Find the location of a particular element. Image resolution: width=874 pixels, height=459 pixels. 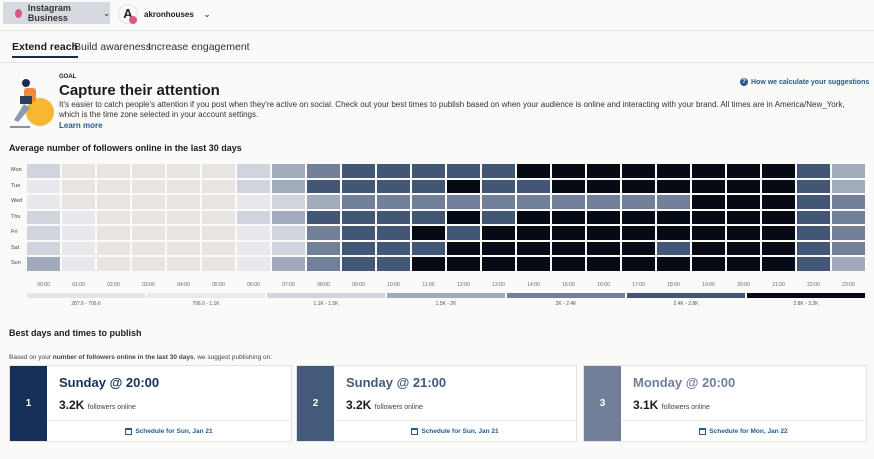

tab-build-awareness: Build awareness is located at coordinates (113, 47).